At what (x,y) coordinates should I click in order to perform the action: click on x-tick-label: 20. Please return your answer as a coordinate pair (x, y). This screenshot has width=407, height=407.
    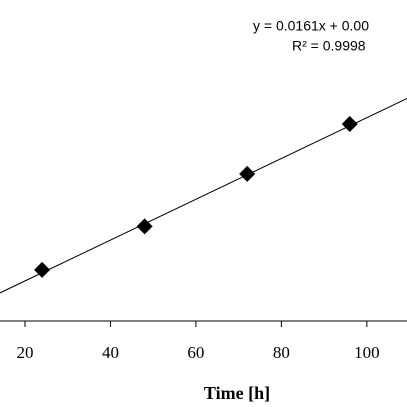
    Looking at the image, I should click on (24, 352).